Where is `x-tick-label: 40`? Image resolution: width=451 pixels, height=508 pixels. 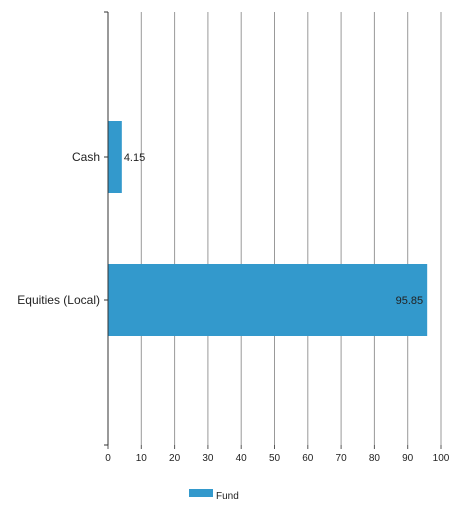
x-tick-label: 40 is located at coordinates (242, 458).